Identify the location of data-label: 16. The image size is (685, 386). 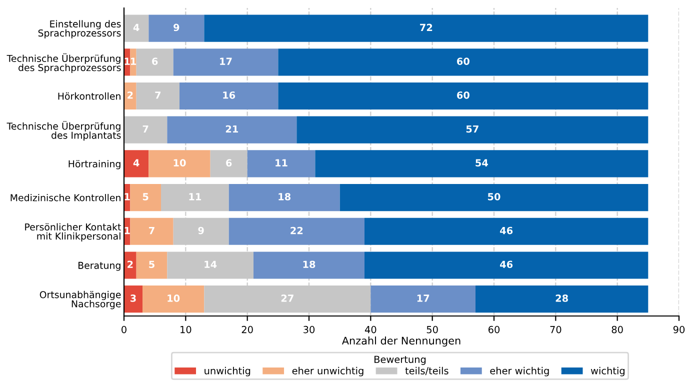
(229, 95).